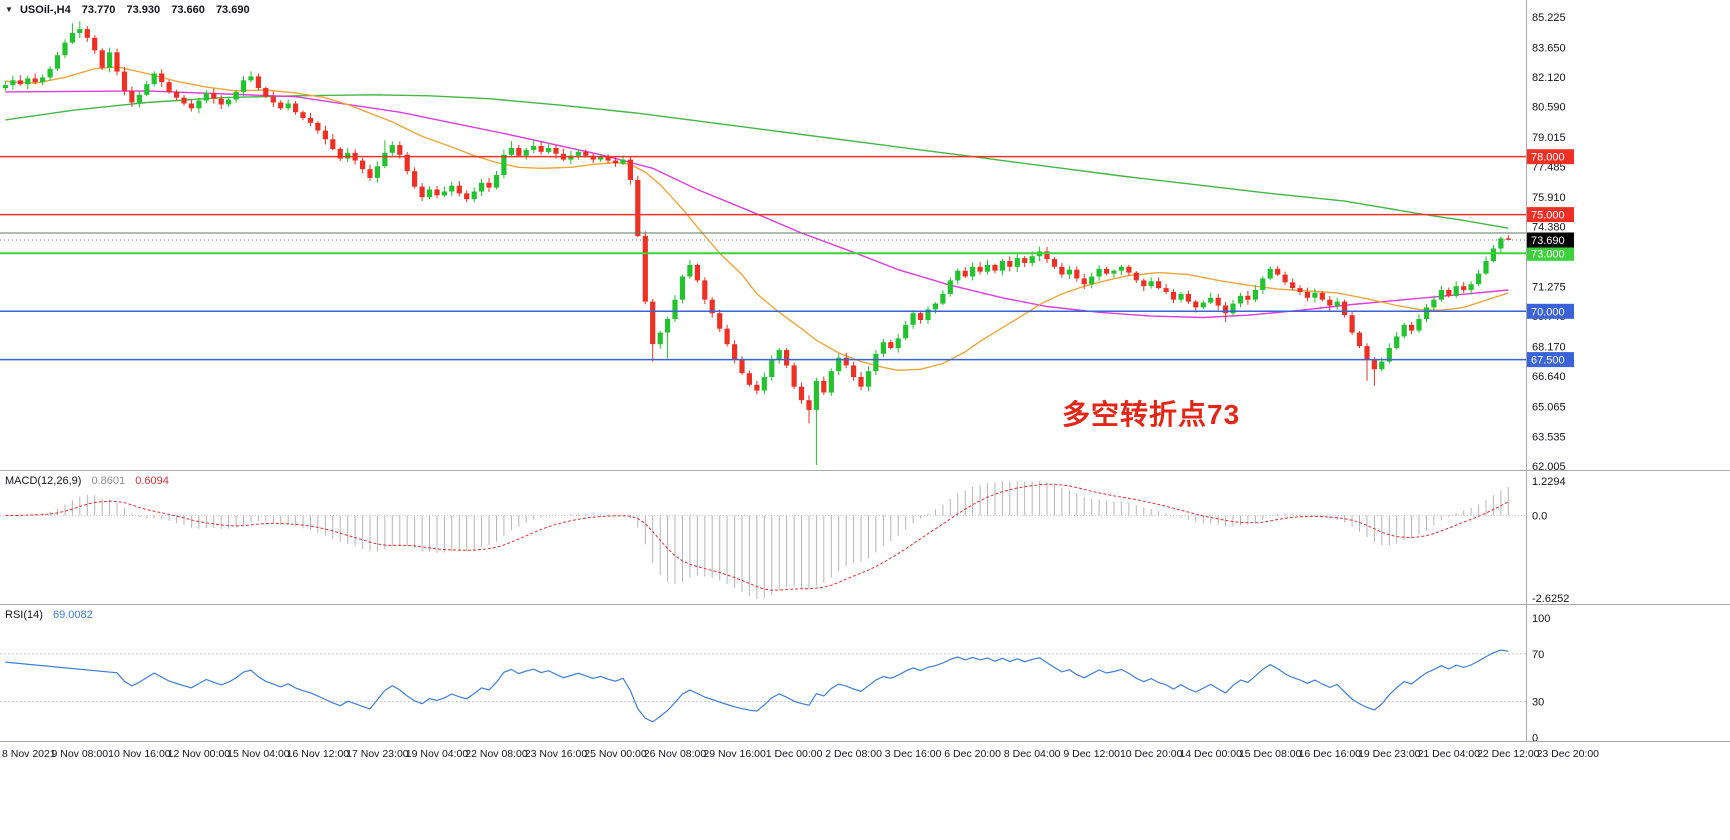 Image resolution: width=1730 pixels, height=840 pixels. I want to click on macd-indicator-label: MACD(12,26,9) 0.8601 0.6094, so click(87, 481).